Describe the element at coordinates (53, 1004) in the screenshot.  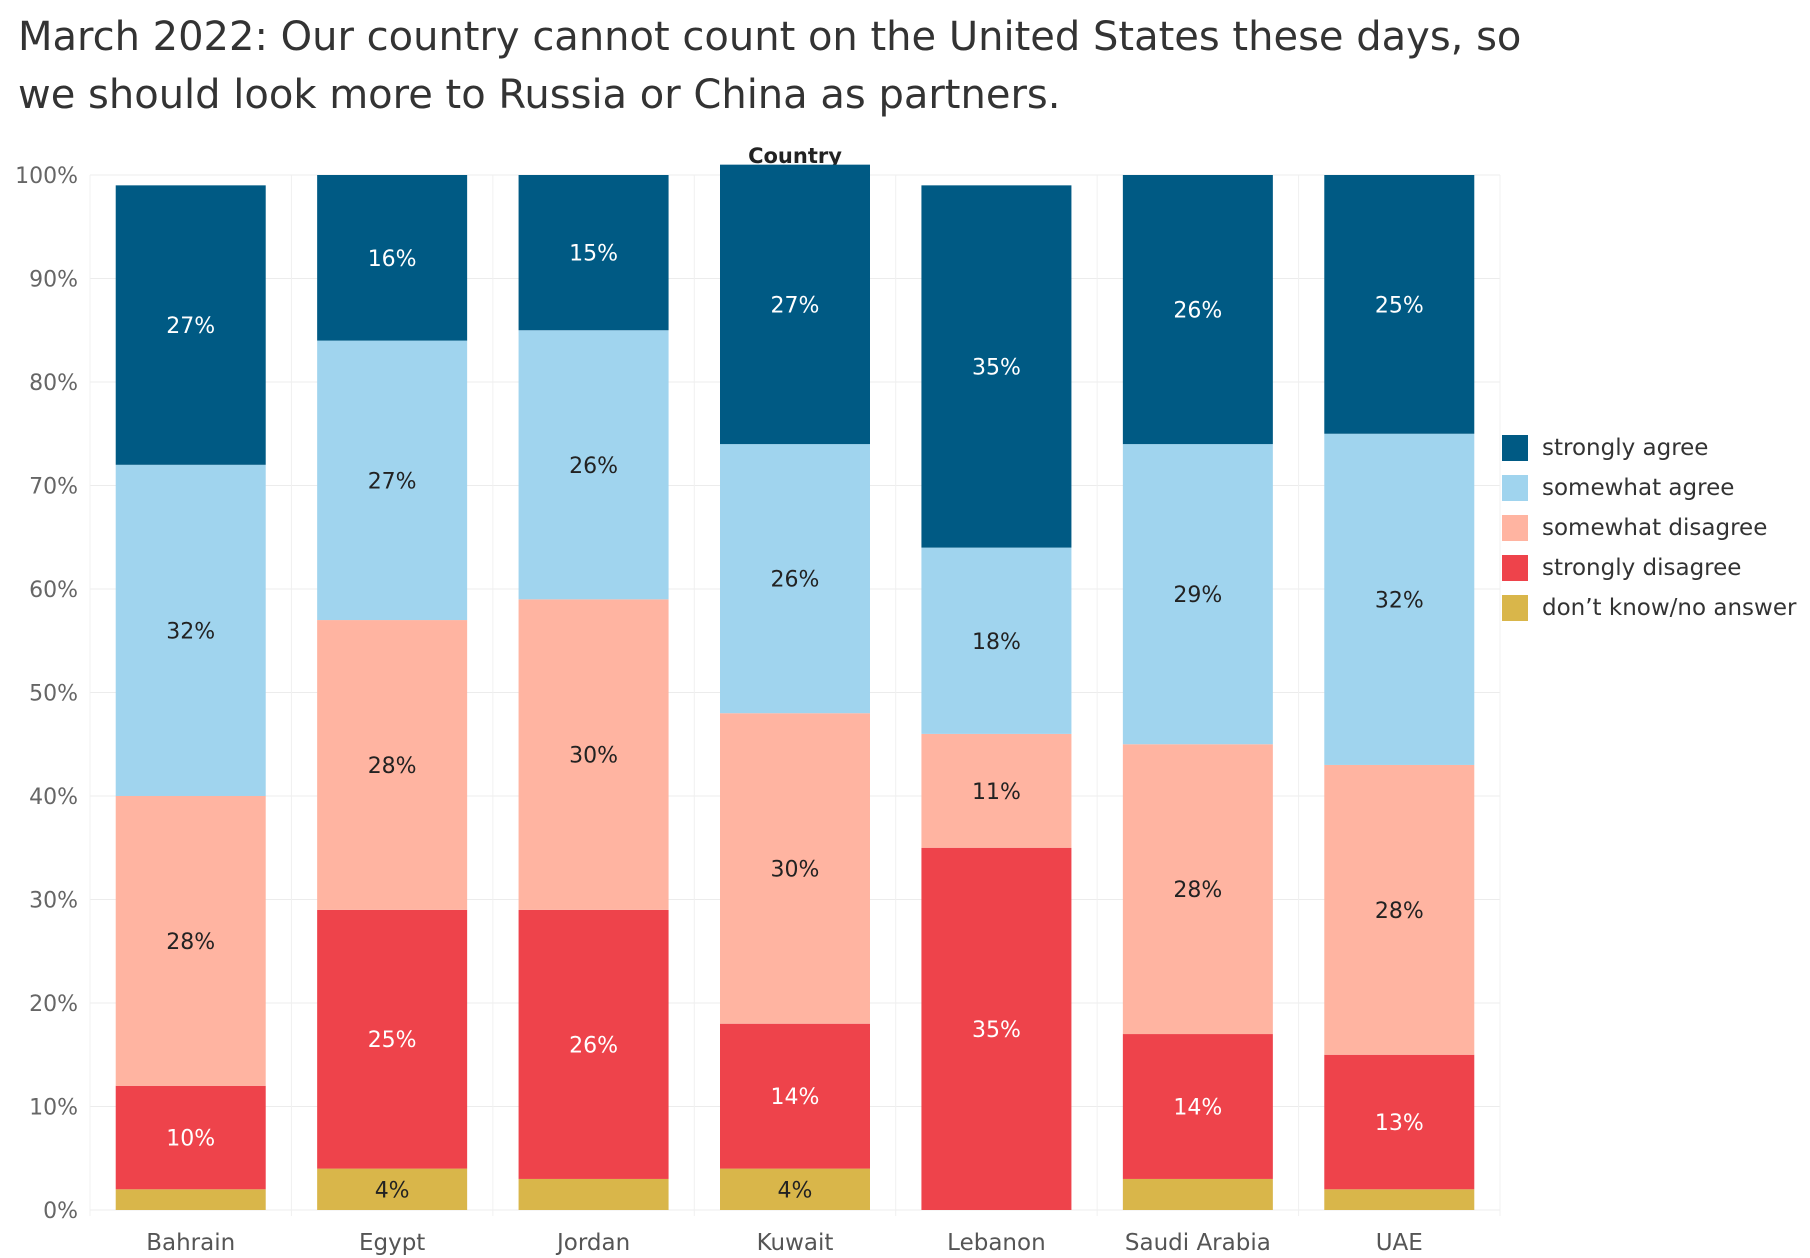
I see `y-tick-label: 20%` at that location.